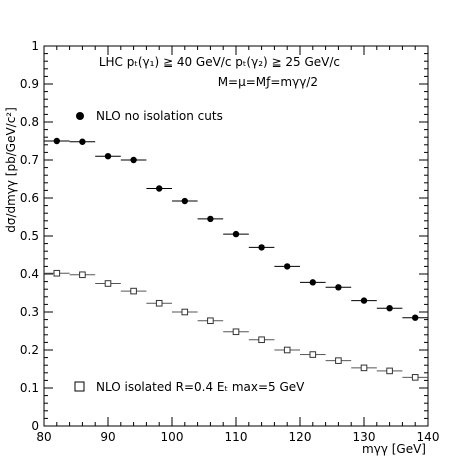 The width and height of the screenshot is (474, 474). Describe the element at coordinates (29, 160) in the screenshot. I see `y-tick-label: 0.7` at that location.